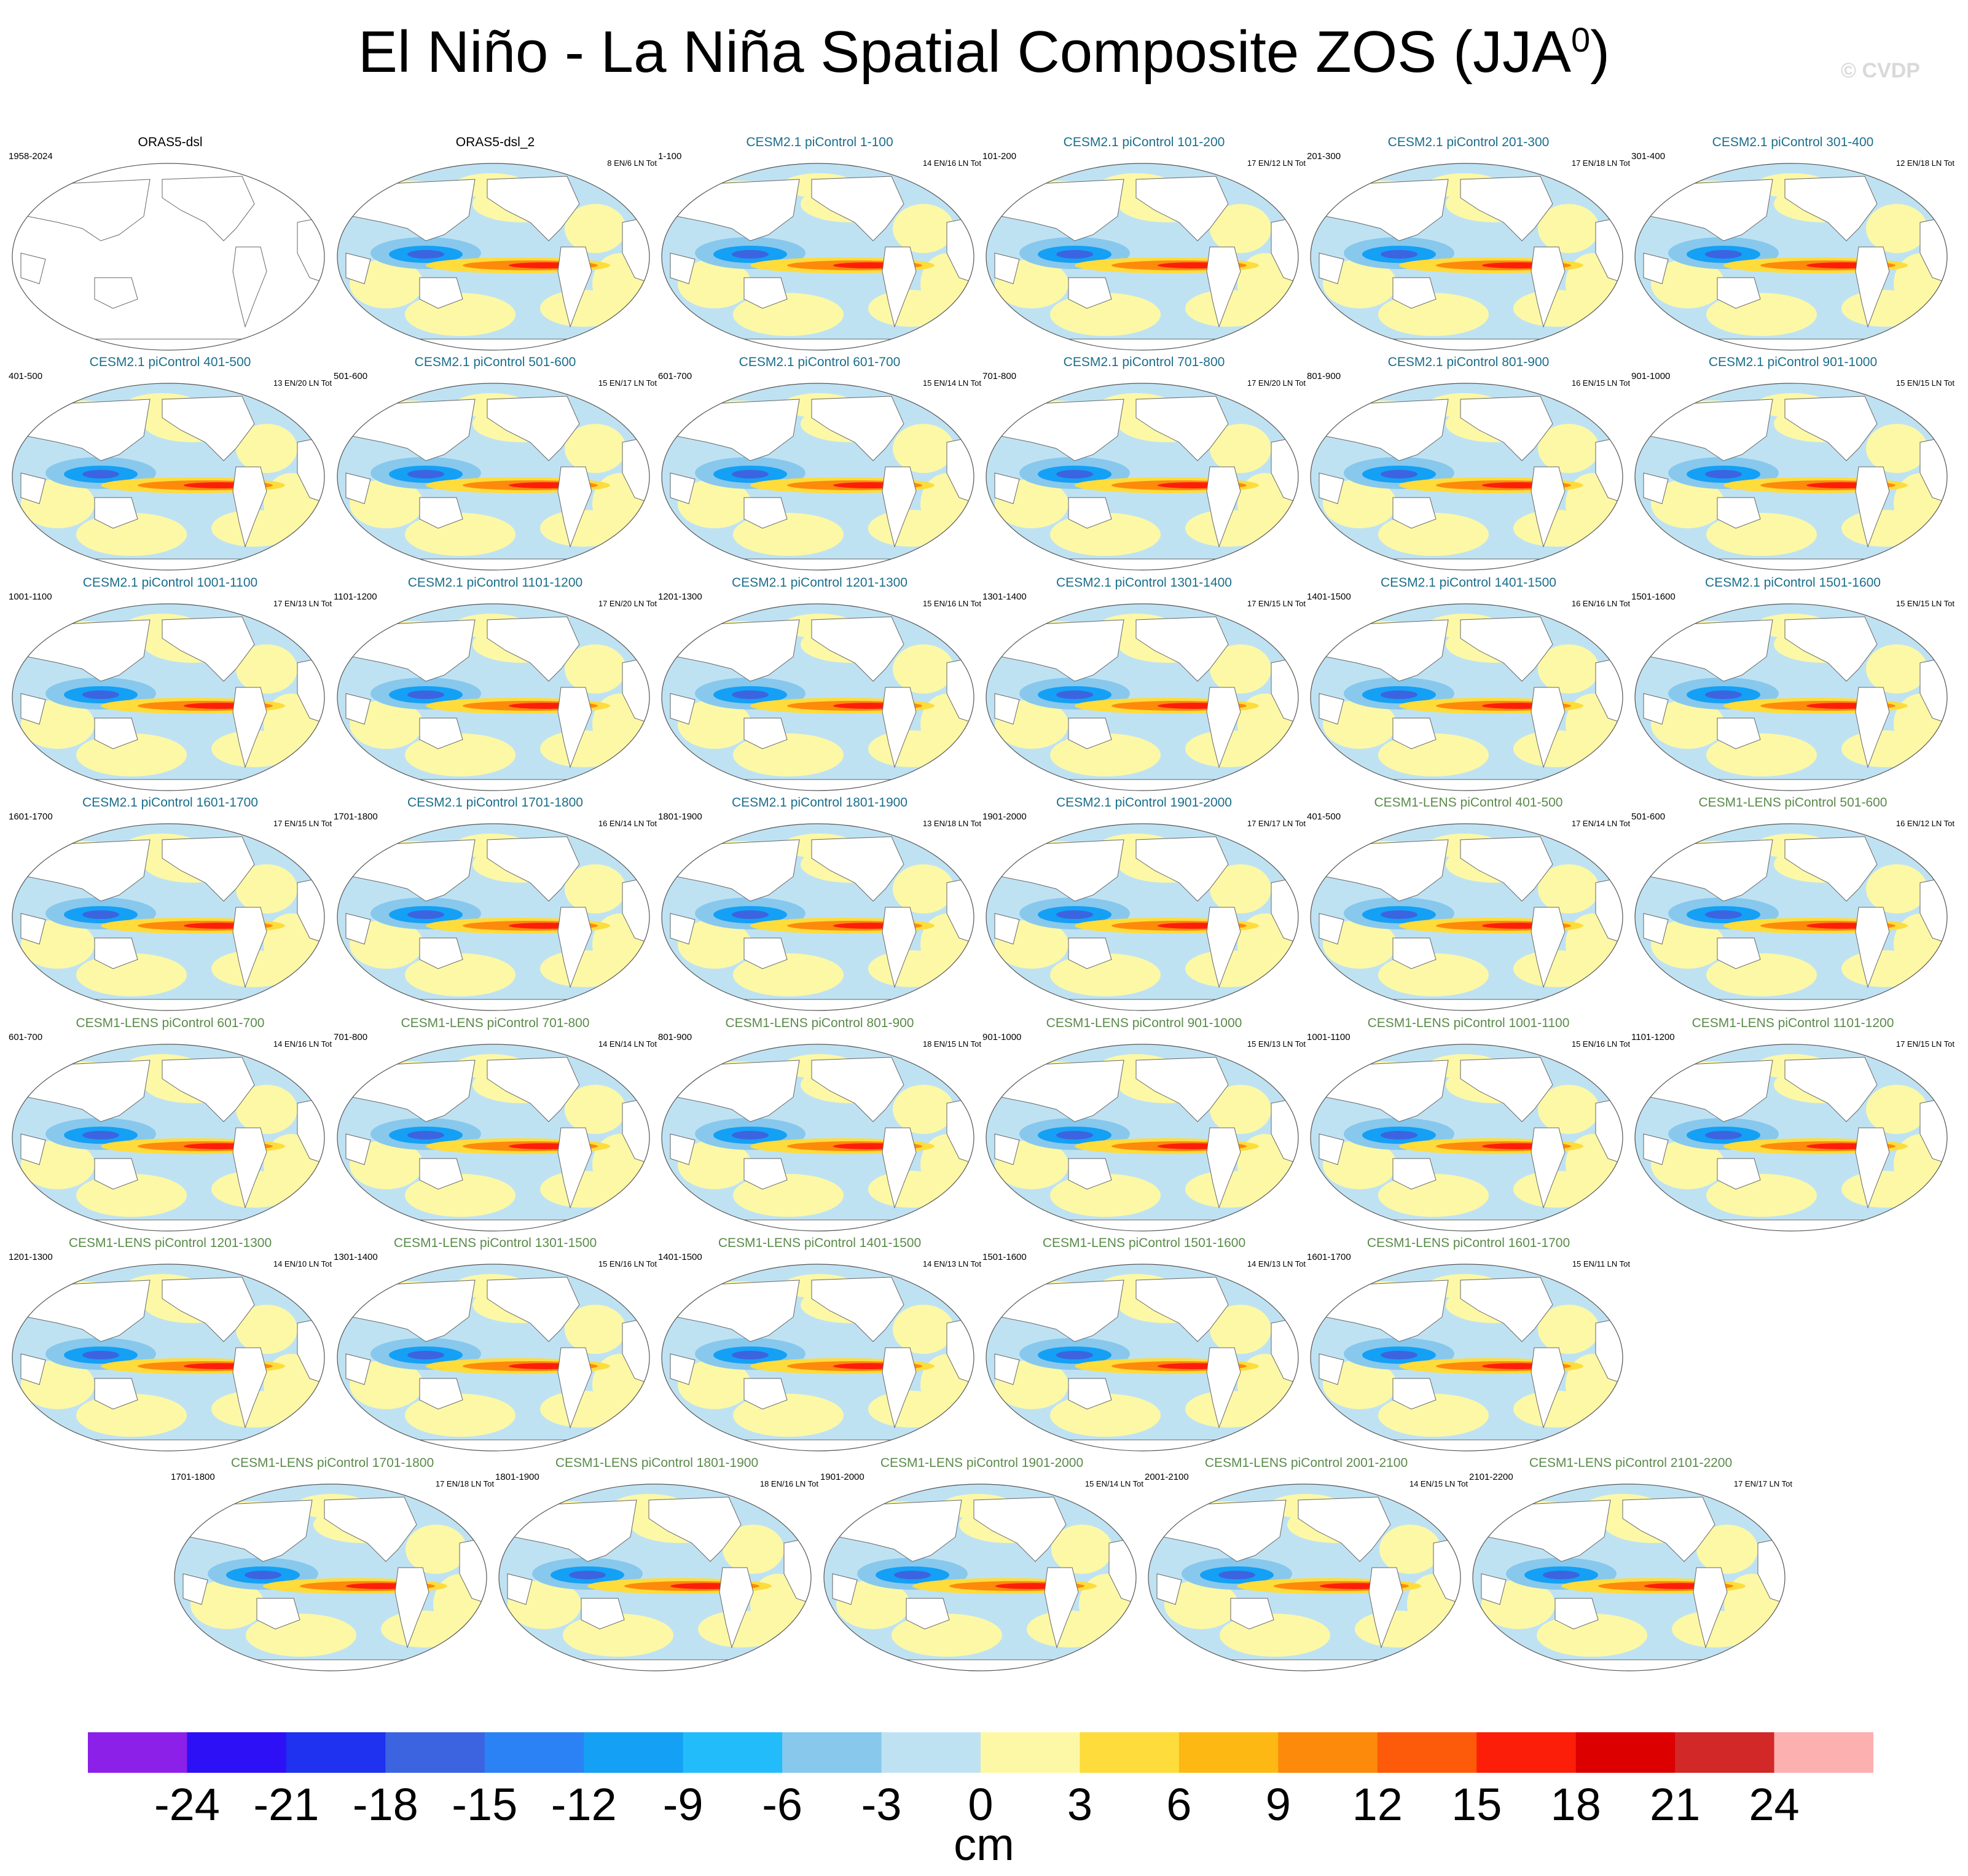 The height and width of the screenshot is (1876, 1968). Describe the element at coordinates (1002, 1037) in the screenshot. I see `panel-period-label: 901-1000` at that location.